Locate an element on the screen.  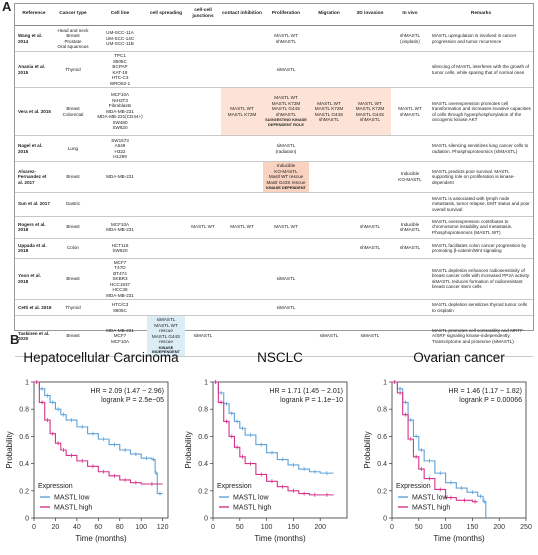
cell-prolif: MASTL WT shMASTL is located at coordinates (286, 38).